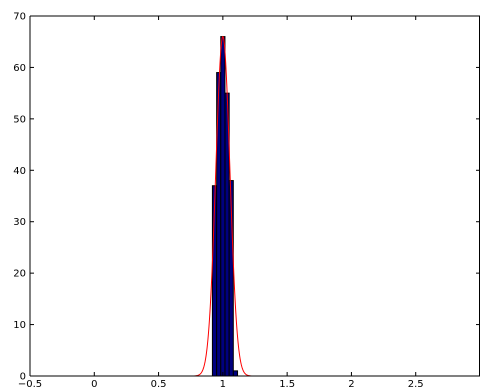 The image size is (480, 392). I want to click on x-tick-label: 0.5, so click(159, 384).